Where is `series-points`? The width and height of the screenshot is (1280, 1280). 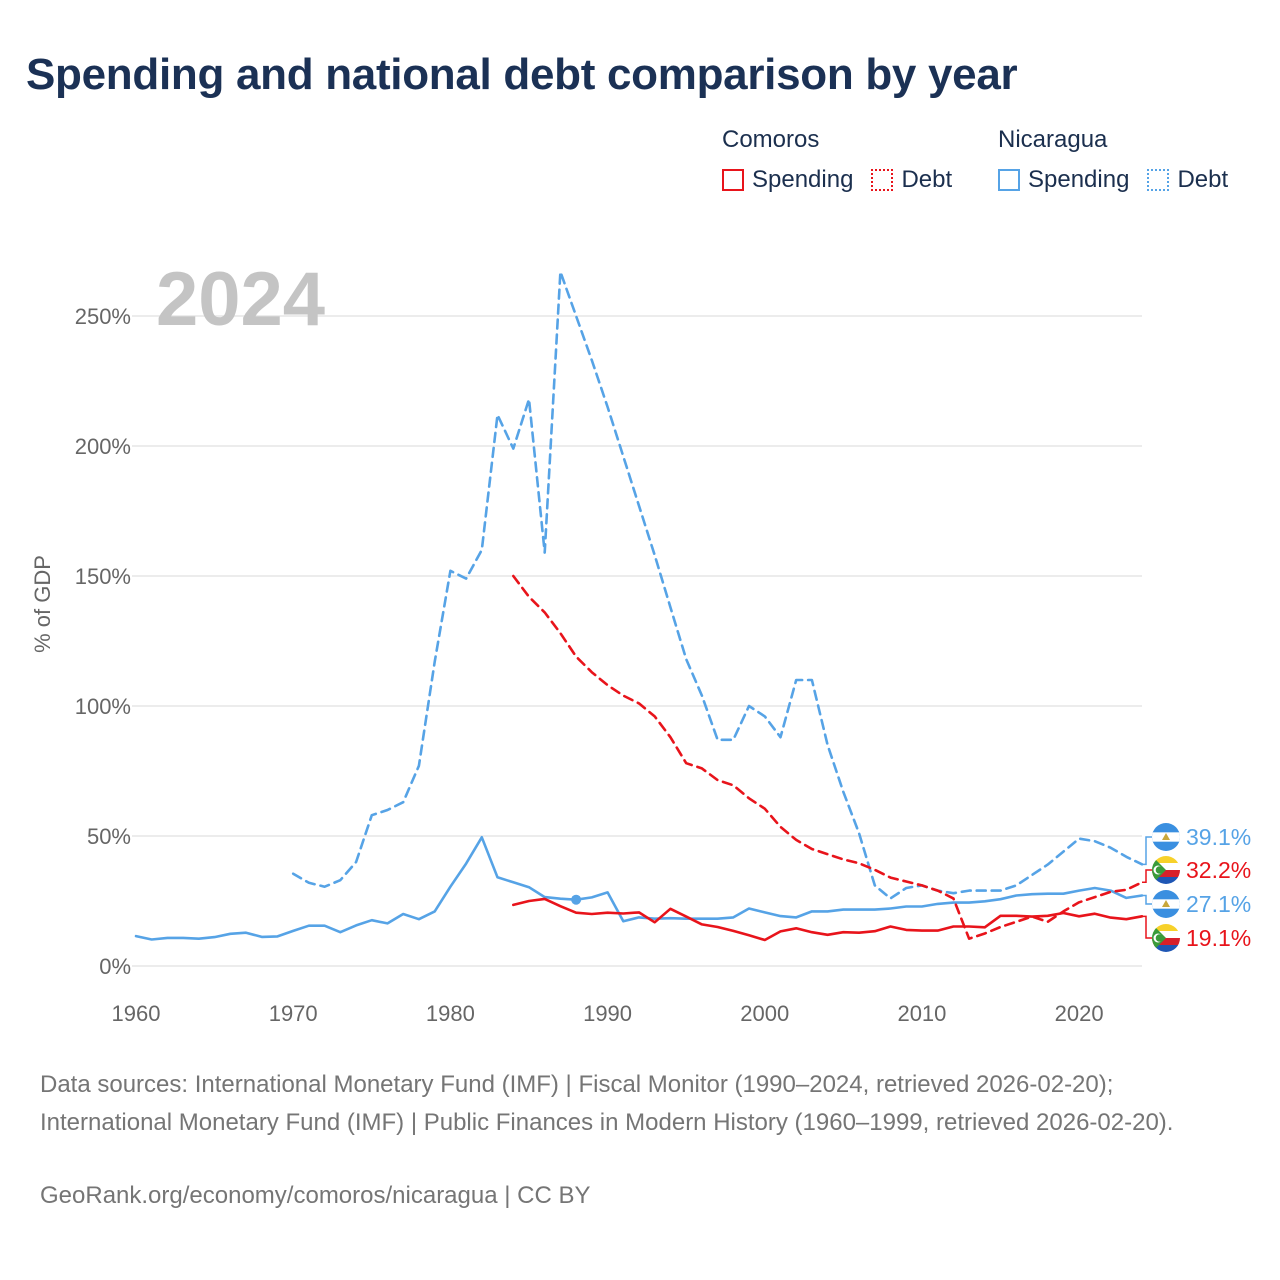
series-points is located at coordinates (576, 899).